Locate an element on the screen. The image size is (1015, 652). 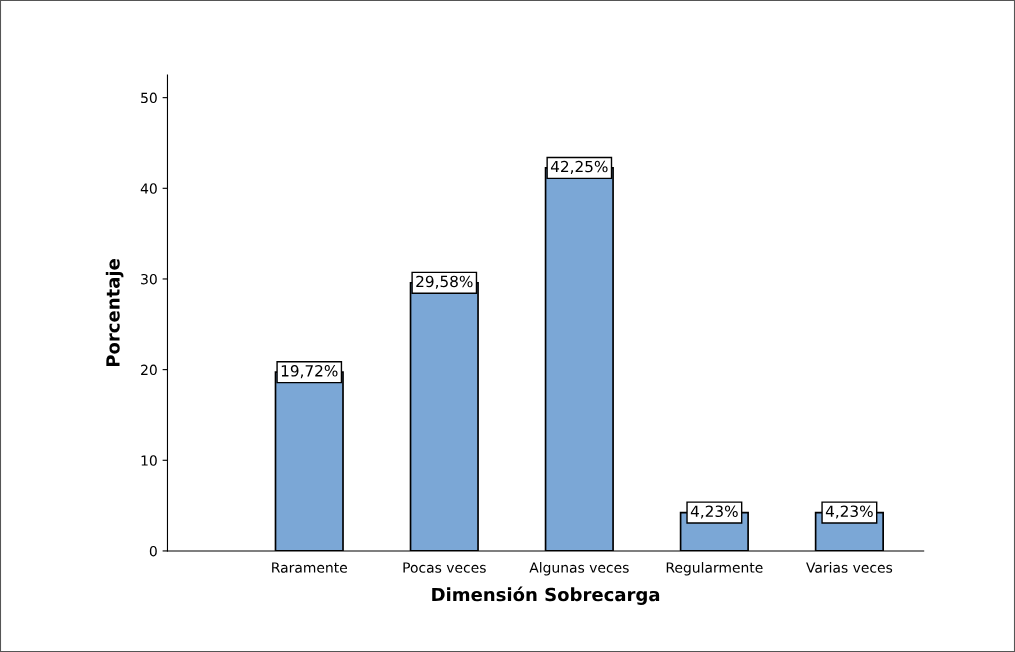
x-tick-label: Pocas veces is located at coordinates (444, 567).